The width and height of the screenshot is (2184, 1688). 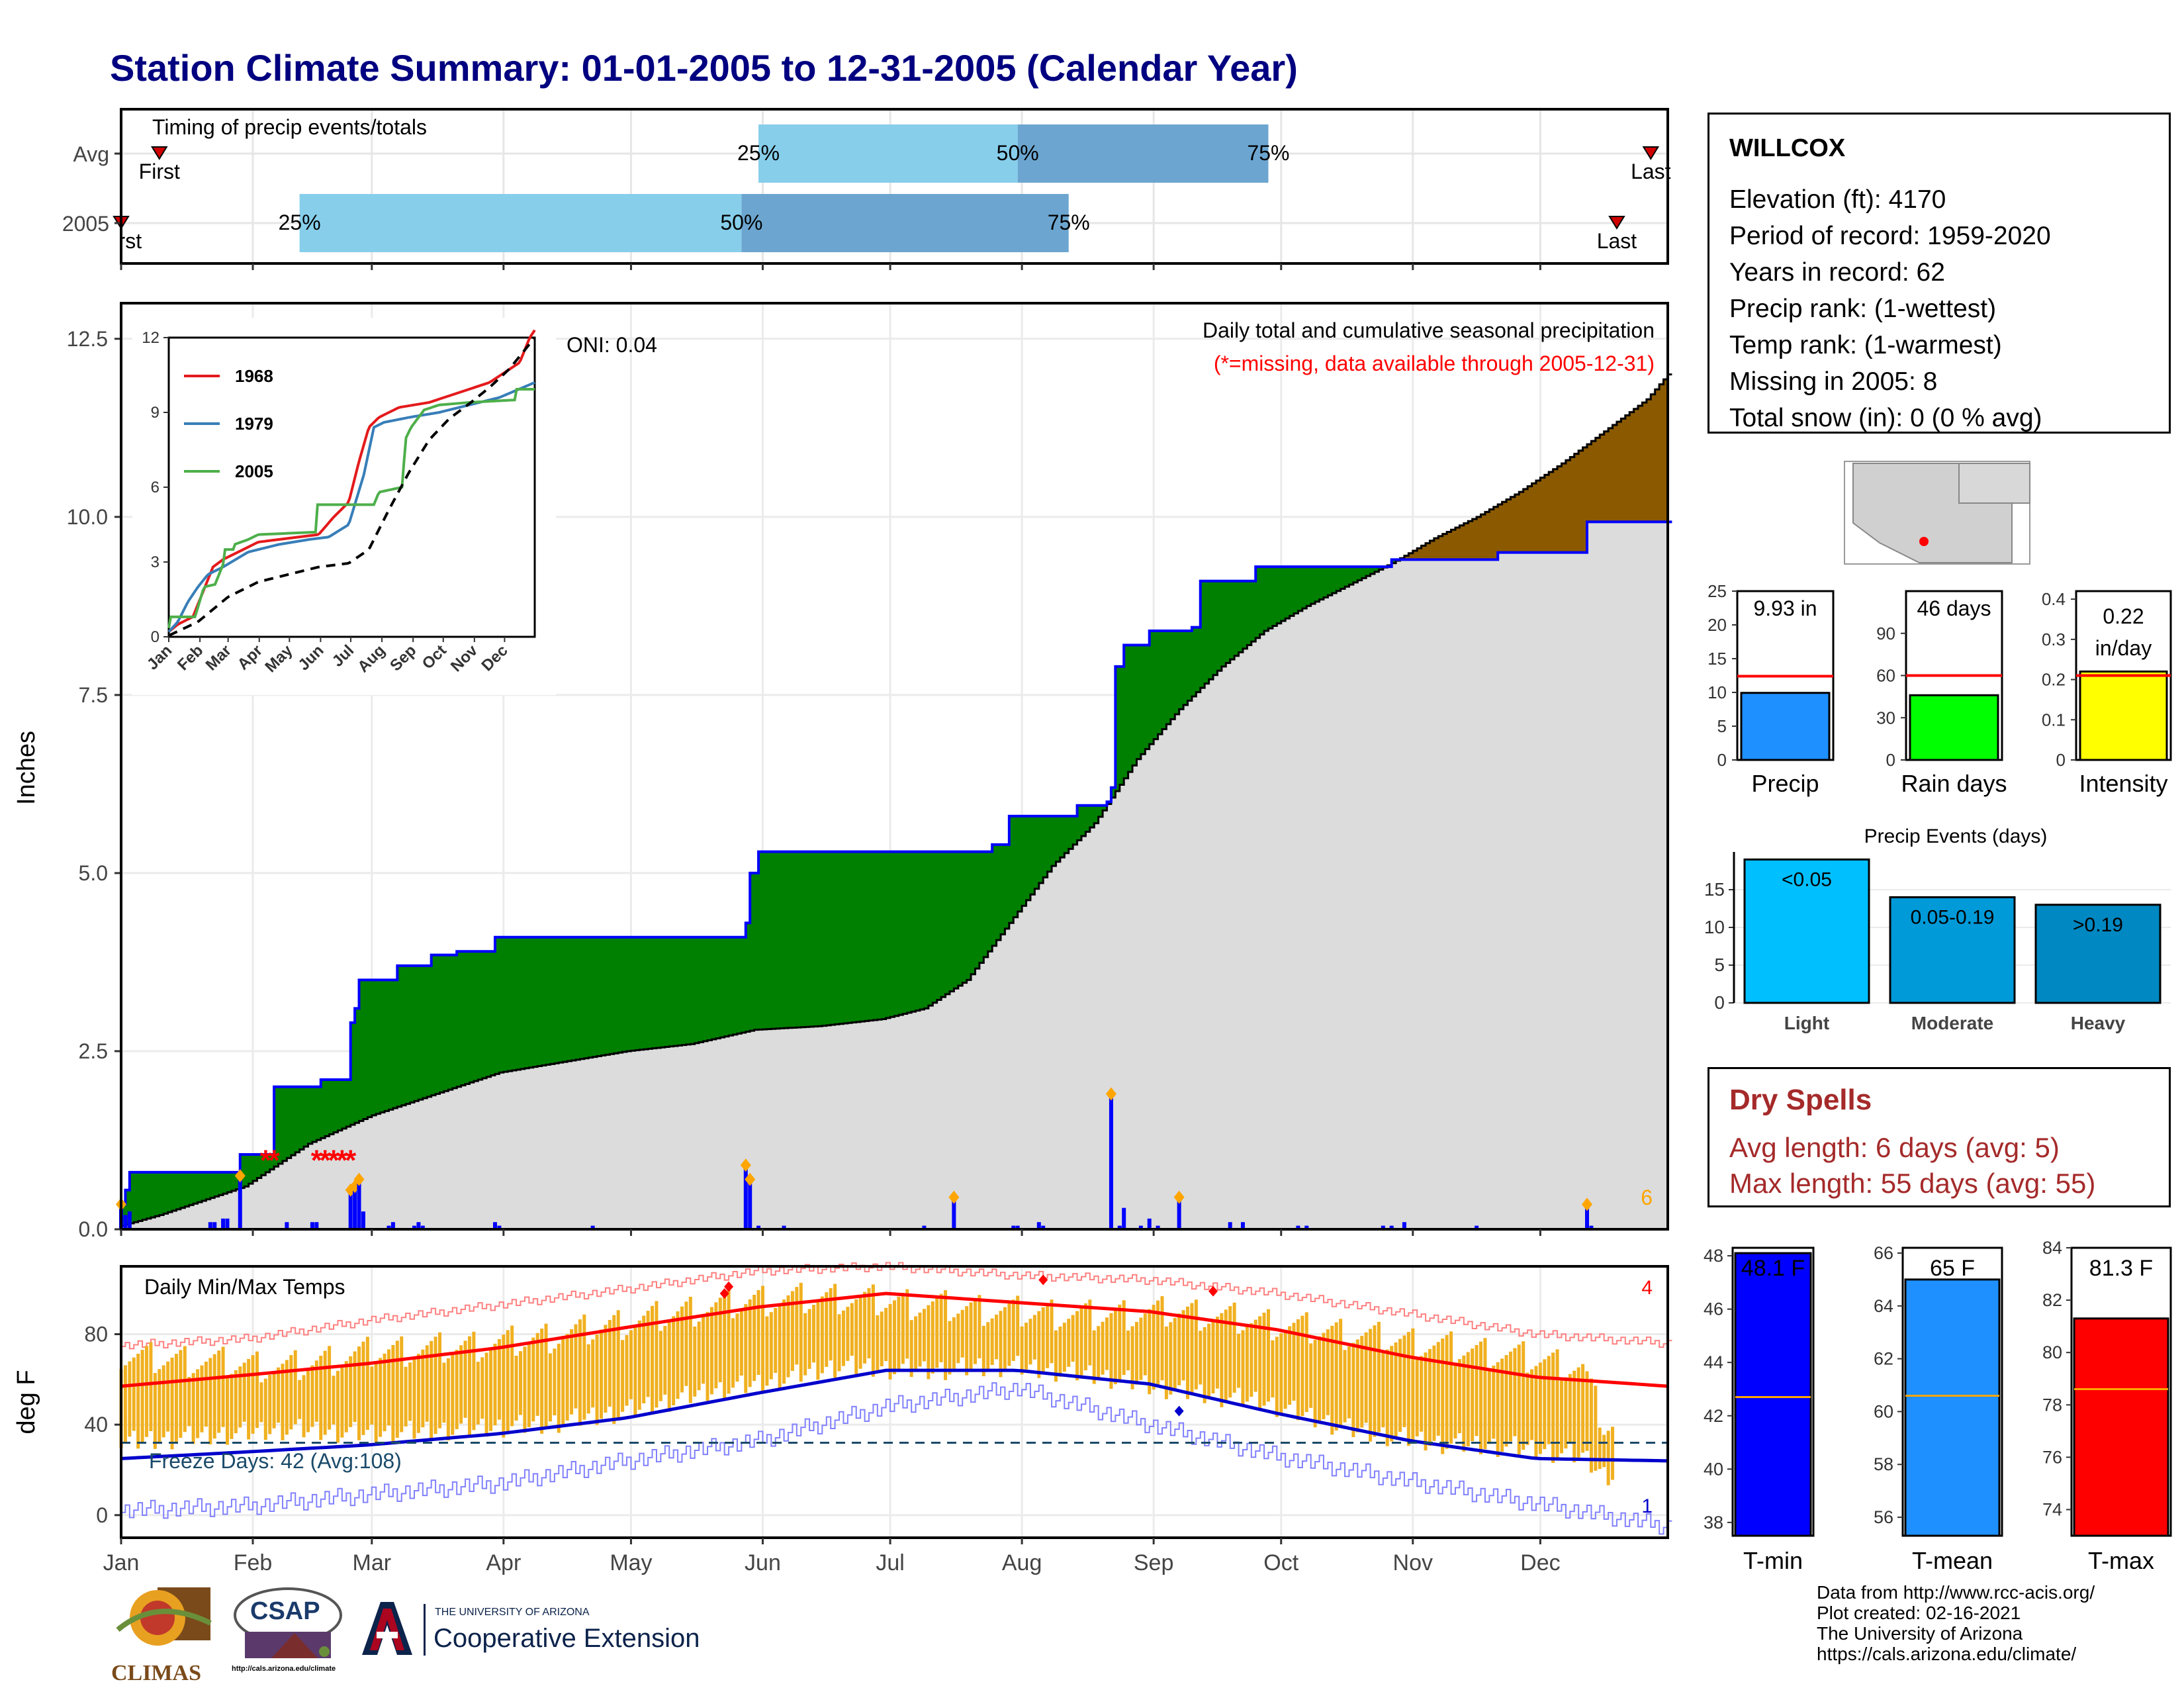 I want to click on totals-ytick-label: 0.4, so click(x=2054, y=599).